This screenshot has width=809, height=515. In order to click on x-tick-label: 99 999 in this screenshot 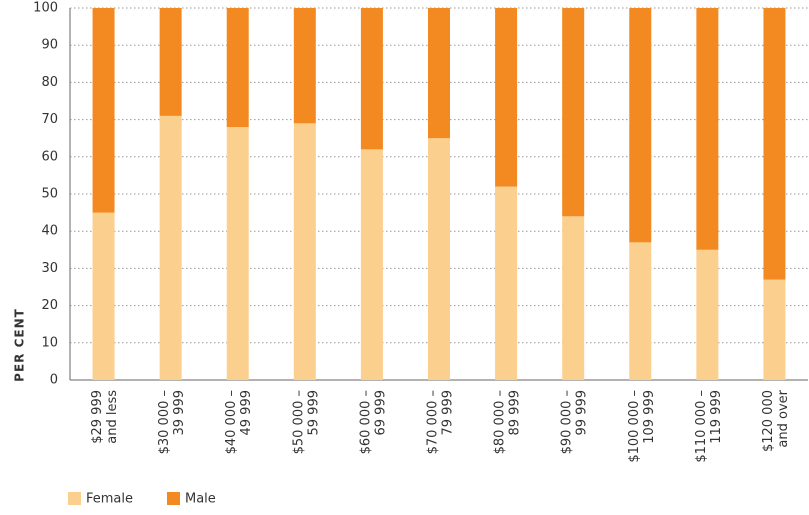, I will do `click(582, 413)`.